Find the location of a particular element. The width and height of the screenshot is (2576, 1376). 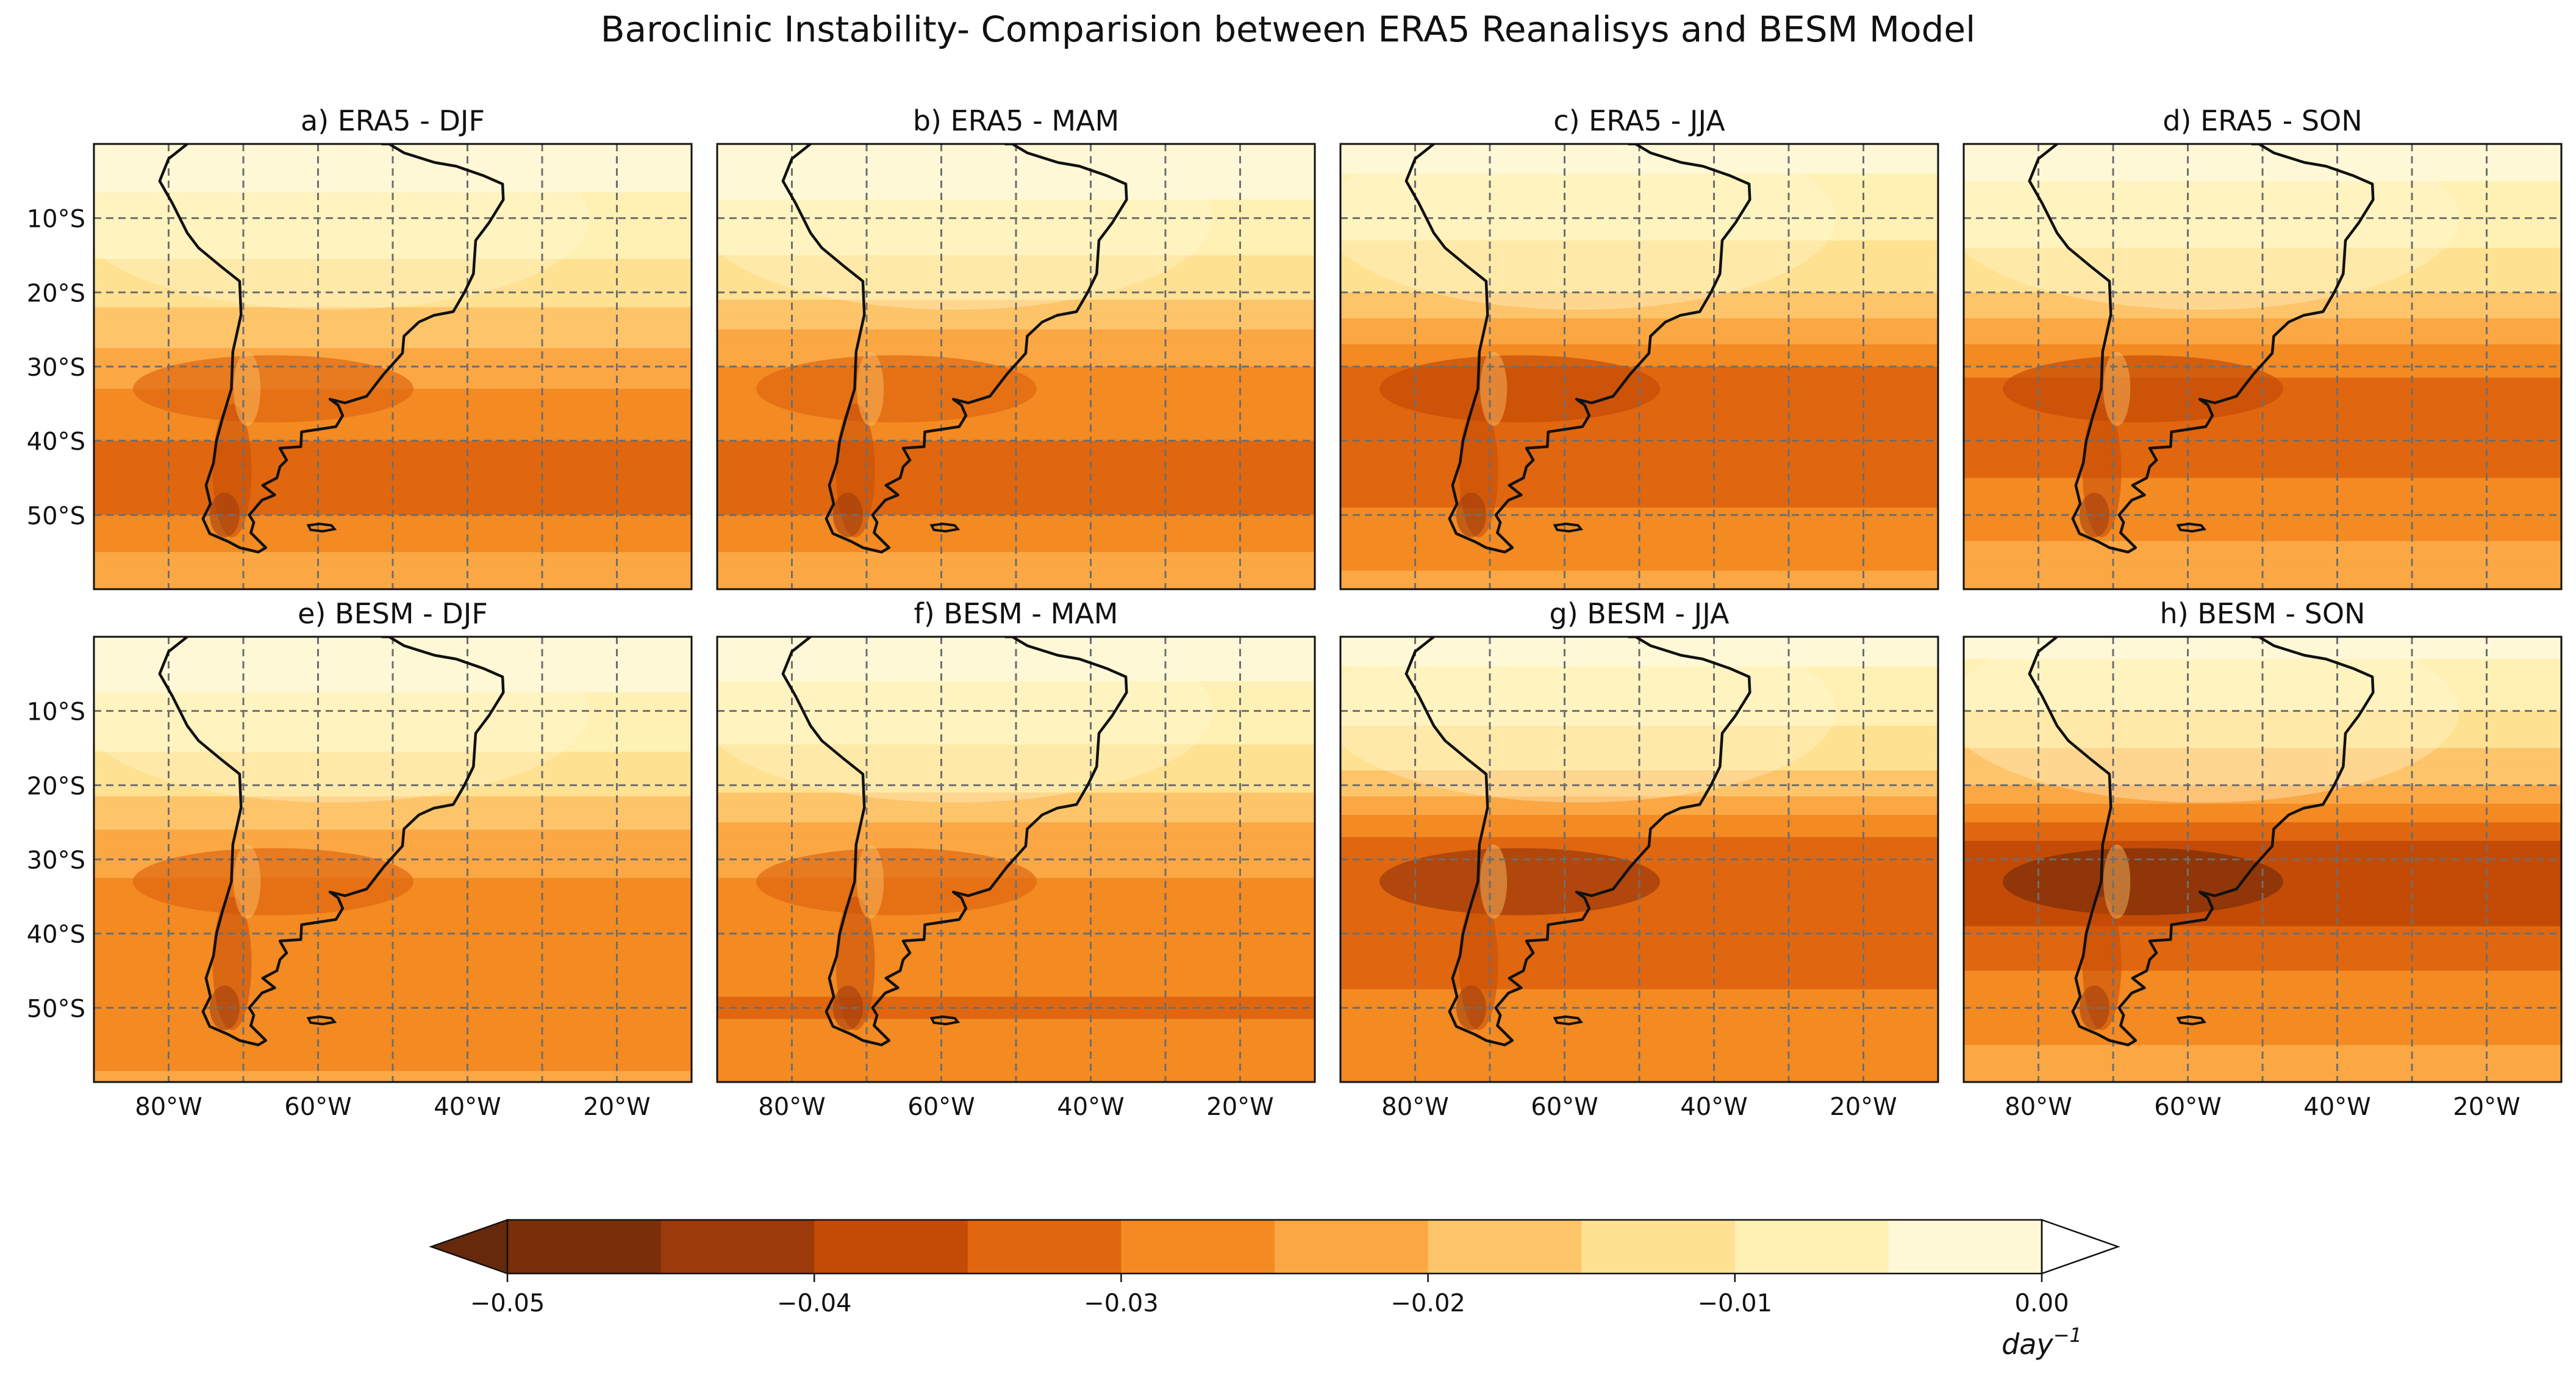

panel-era5-djf: a) ERA5 - DJF 10°S 20°S 30°S 40°S 50°S is located at coordinates (360, 347).